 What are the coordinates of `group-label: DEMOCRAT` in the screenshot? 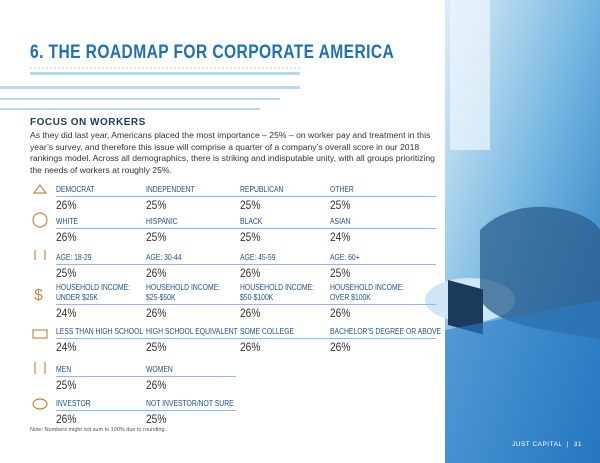 It's located at (75, 189).